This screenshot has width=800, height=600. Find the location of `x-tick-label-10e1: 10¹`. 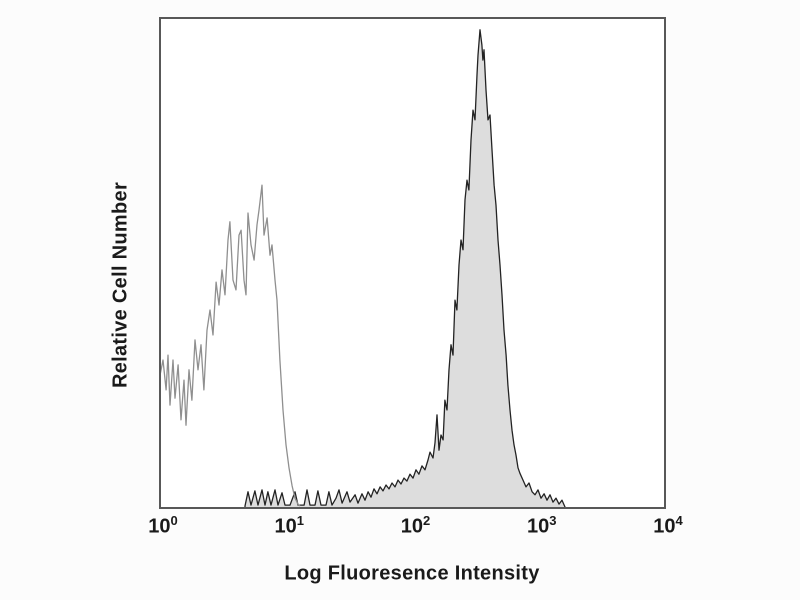

x-tick-label-10e1: 10¹ is located at coordinates (289, 525).